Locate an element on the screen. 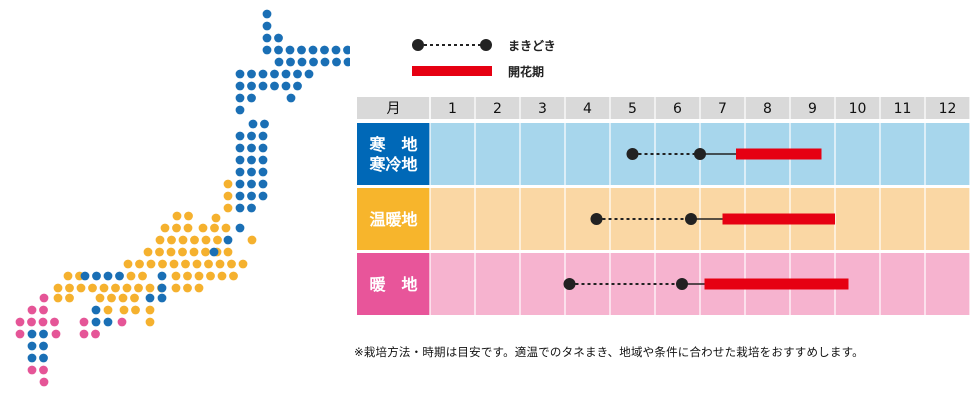  month-tick-label: 6 is located at coordinates (677, 109).